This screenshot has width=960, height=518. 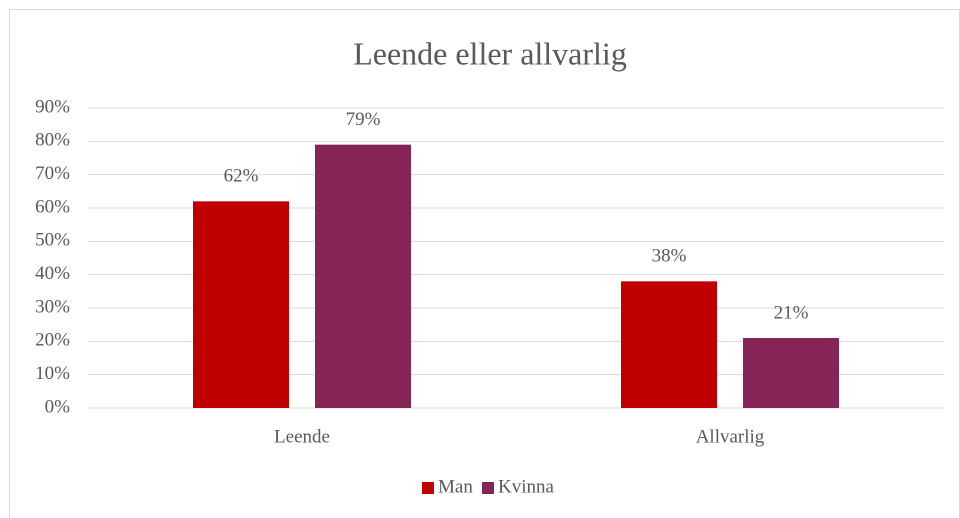 What do you see at coordinates (52, 240) in the screenshot?
I see `y-tick-label: 50%` at bounding box center [52, 240].